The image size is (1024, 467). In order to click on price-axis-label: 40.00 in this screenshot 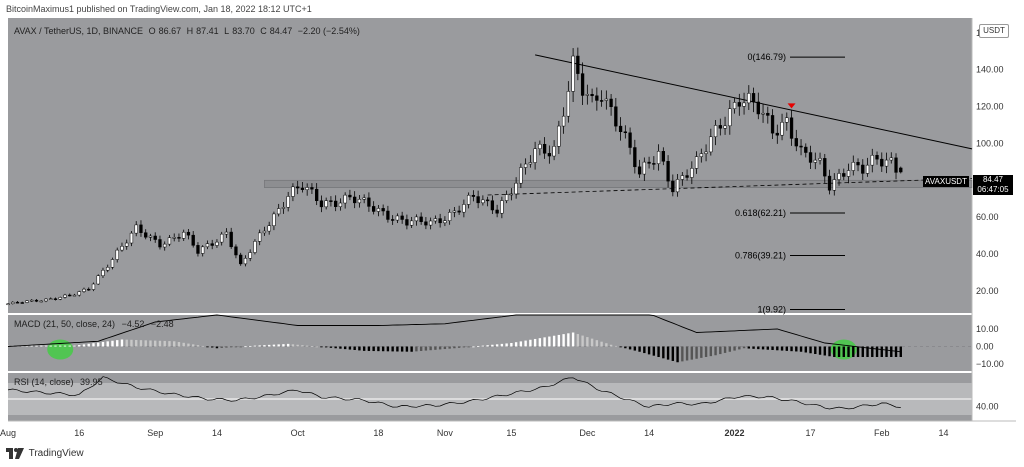, I will do `click(987, 254)`.